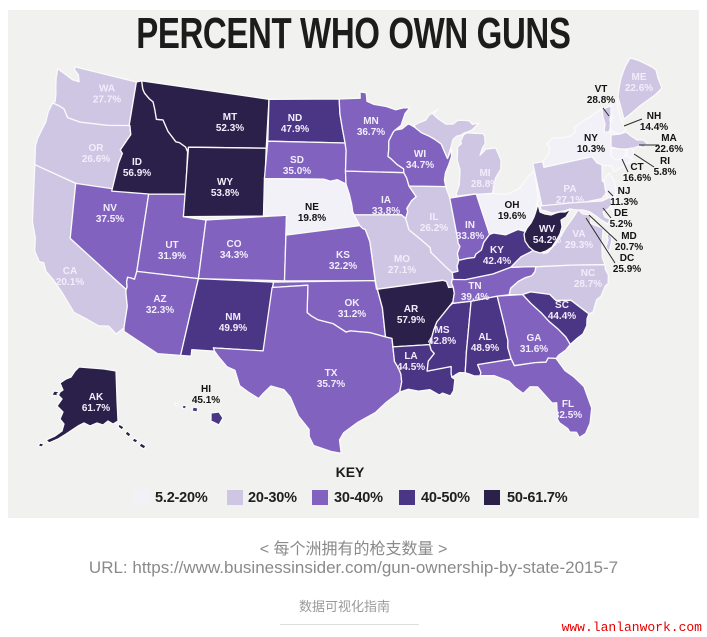  I want to click on svg-text: 40-50%, so click(445, 498).